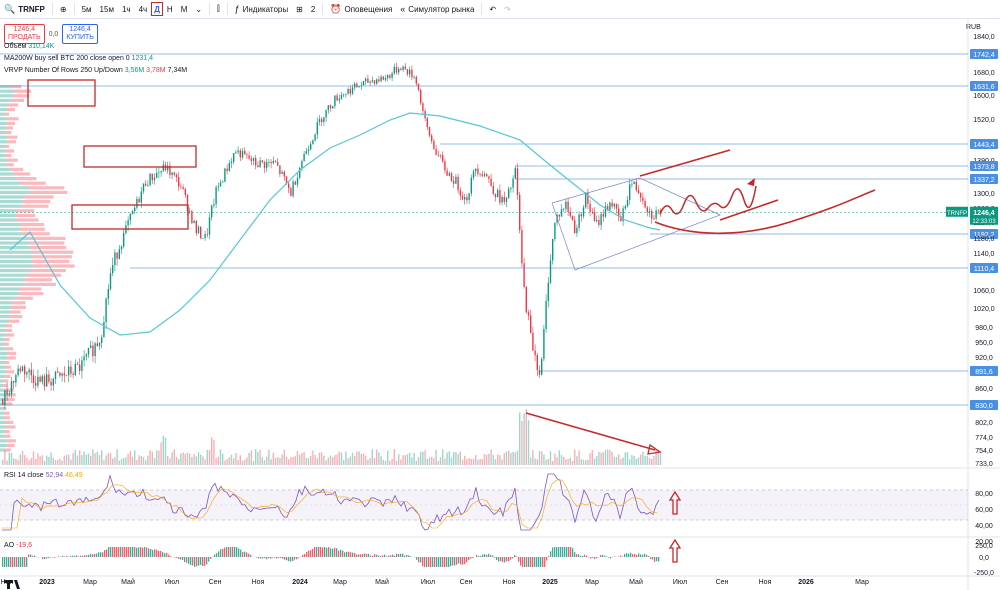 Image resolution: width=1000 pixels, height=590 pixels. Describe the element at coordinates (143, 9) in the screenshot. I see `interval-4h: 4ч` at that location.